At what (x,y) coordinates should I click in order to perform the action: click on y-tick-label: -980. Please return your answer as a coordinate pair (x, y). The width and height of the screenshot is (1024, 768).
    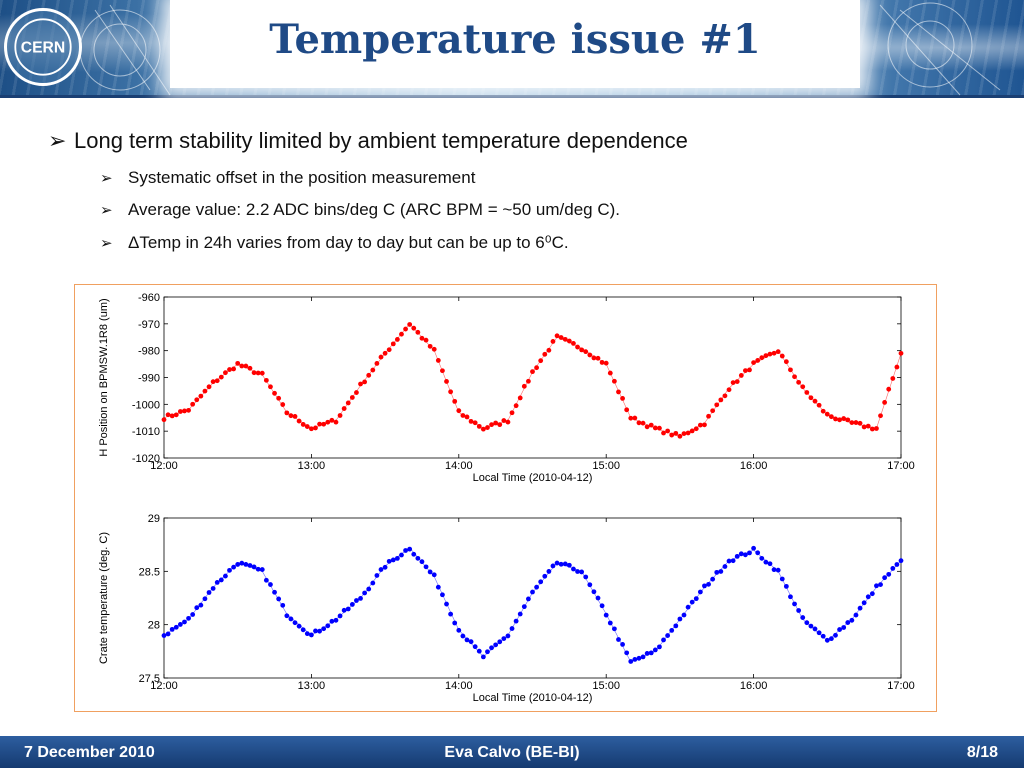
    Looking at the image, I should click on (149, 352).